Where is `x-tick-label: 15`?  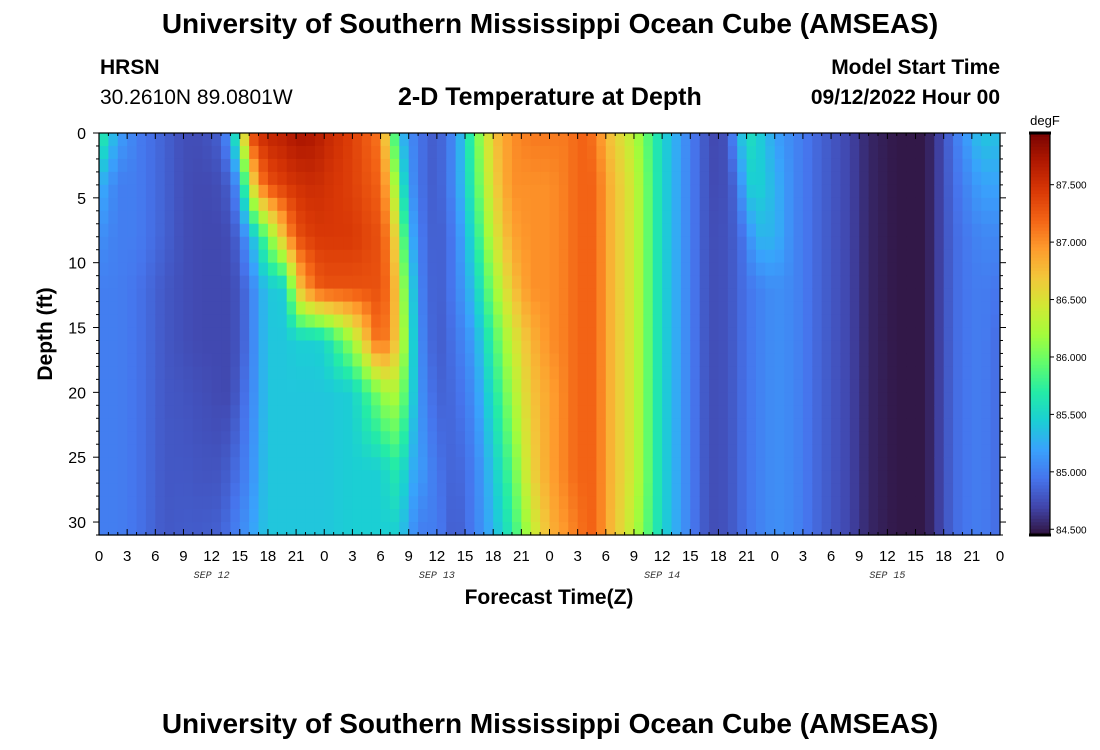 x-tick-label: 15 is located at coordinates (239, 556).